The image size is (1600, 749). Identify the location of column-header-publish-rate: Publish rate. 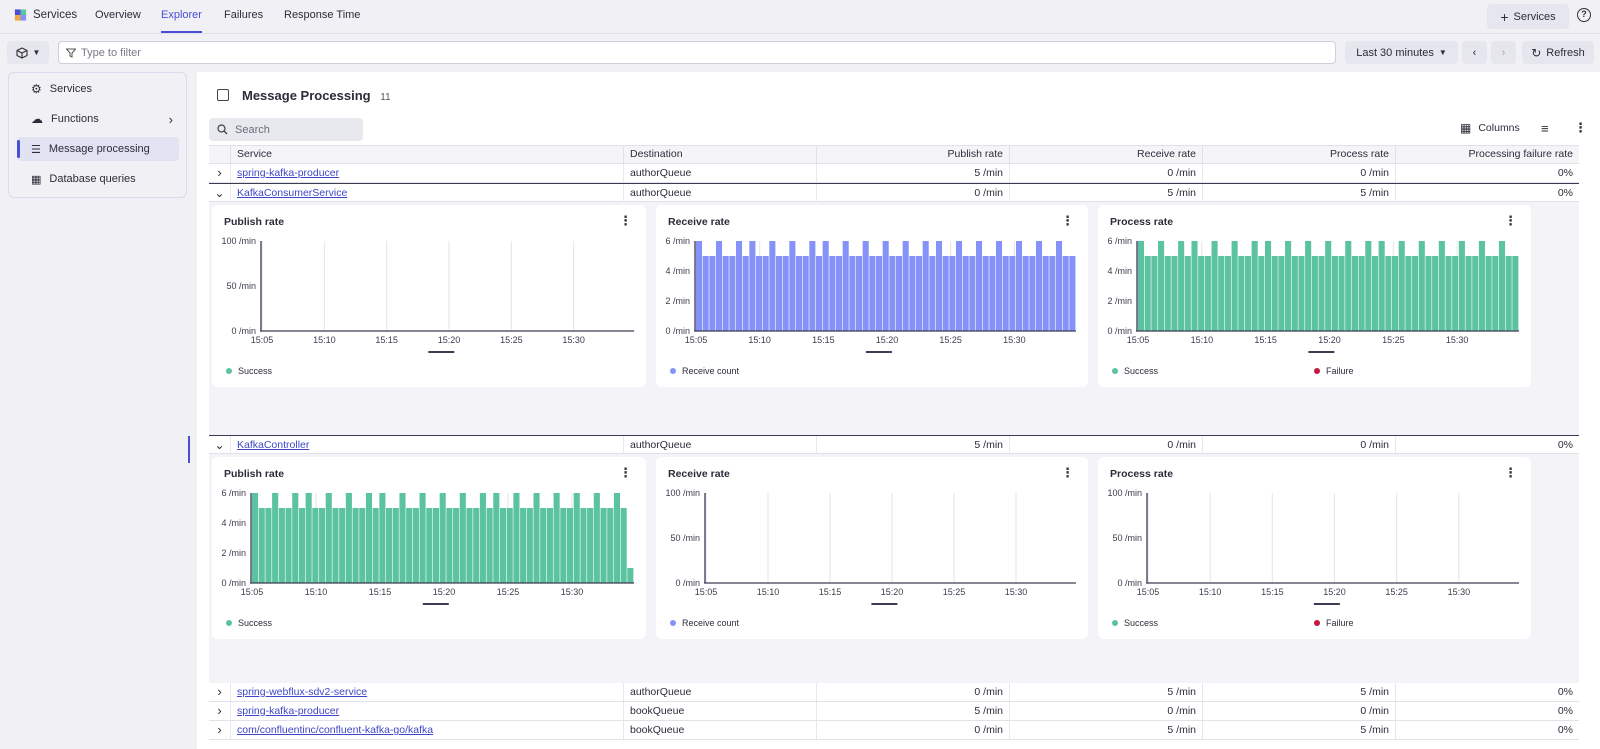
(913, 154).